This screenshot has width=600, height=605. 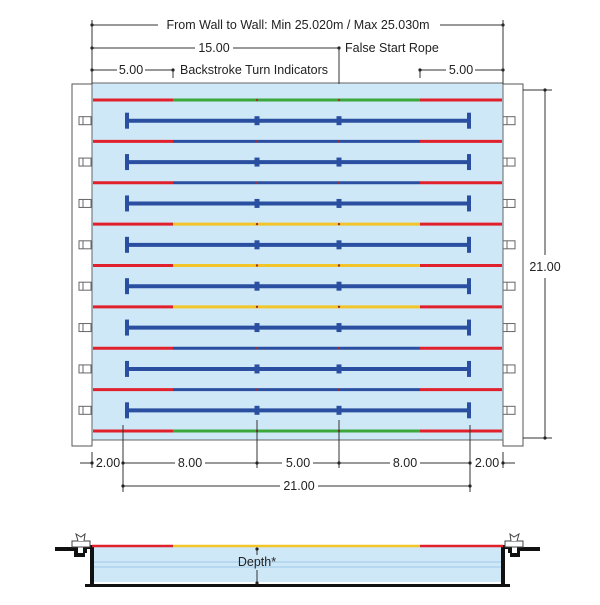 What do you see at coordinates (487, 463) in the screenshot?
I see `bottom-2-right: 2.00` at bounding box center [487, 463].